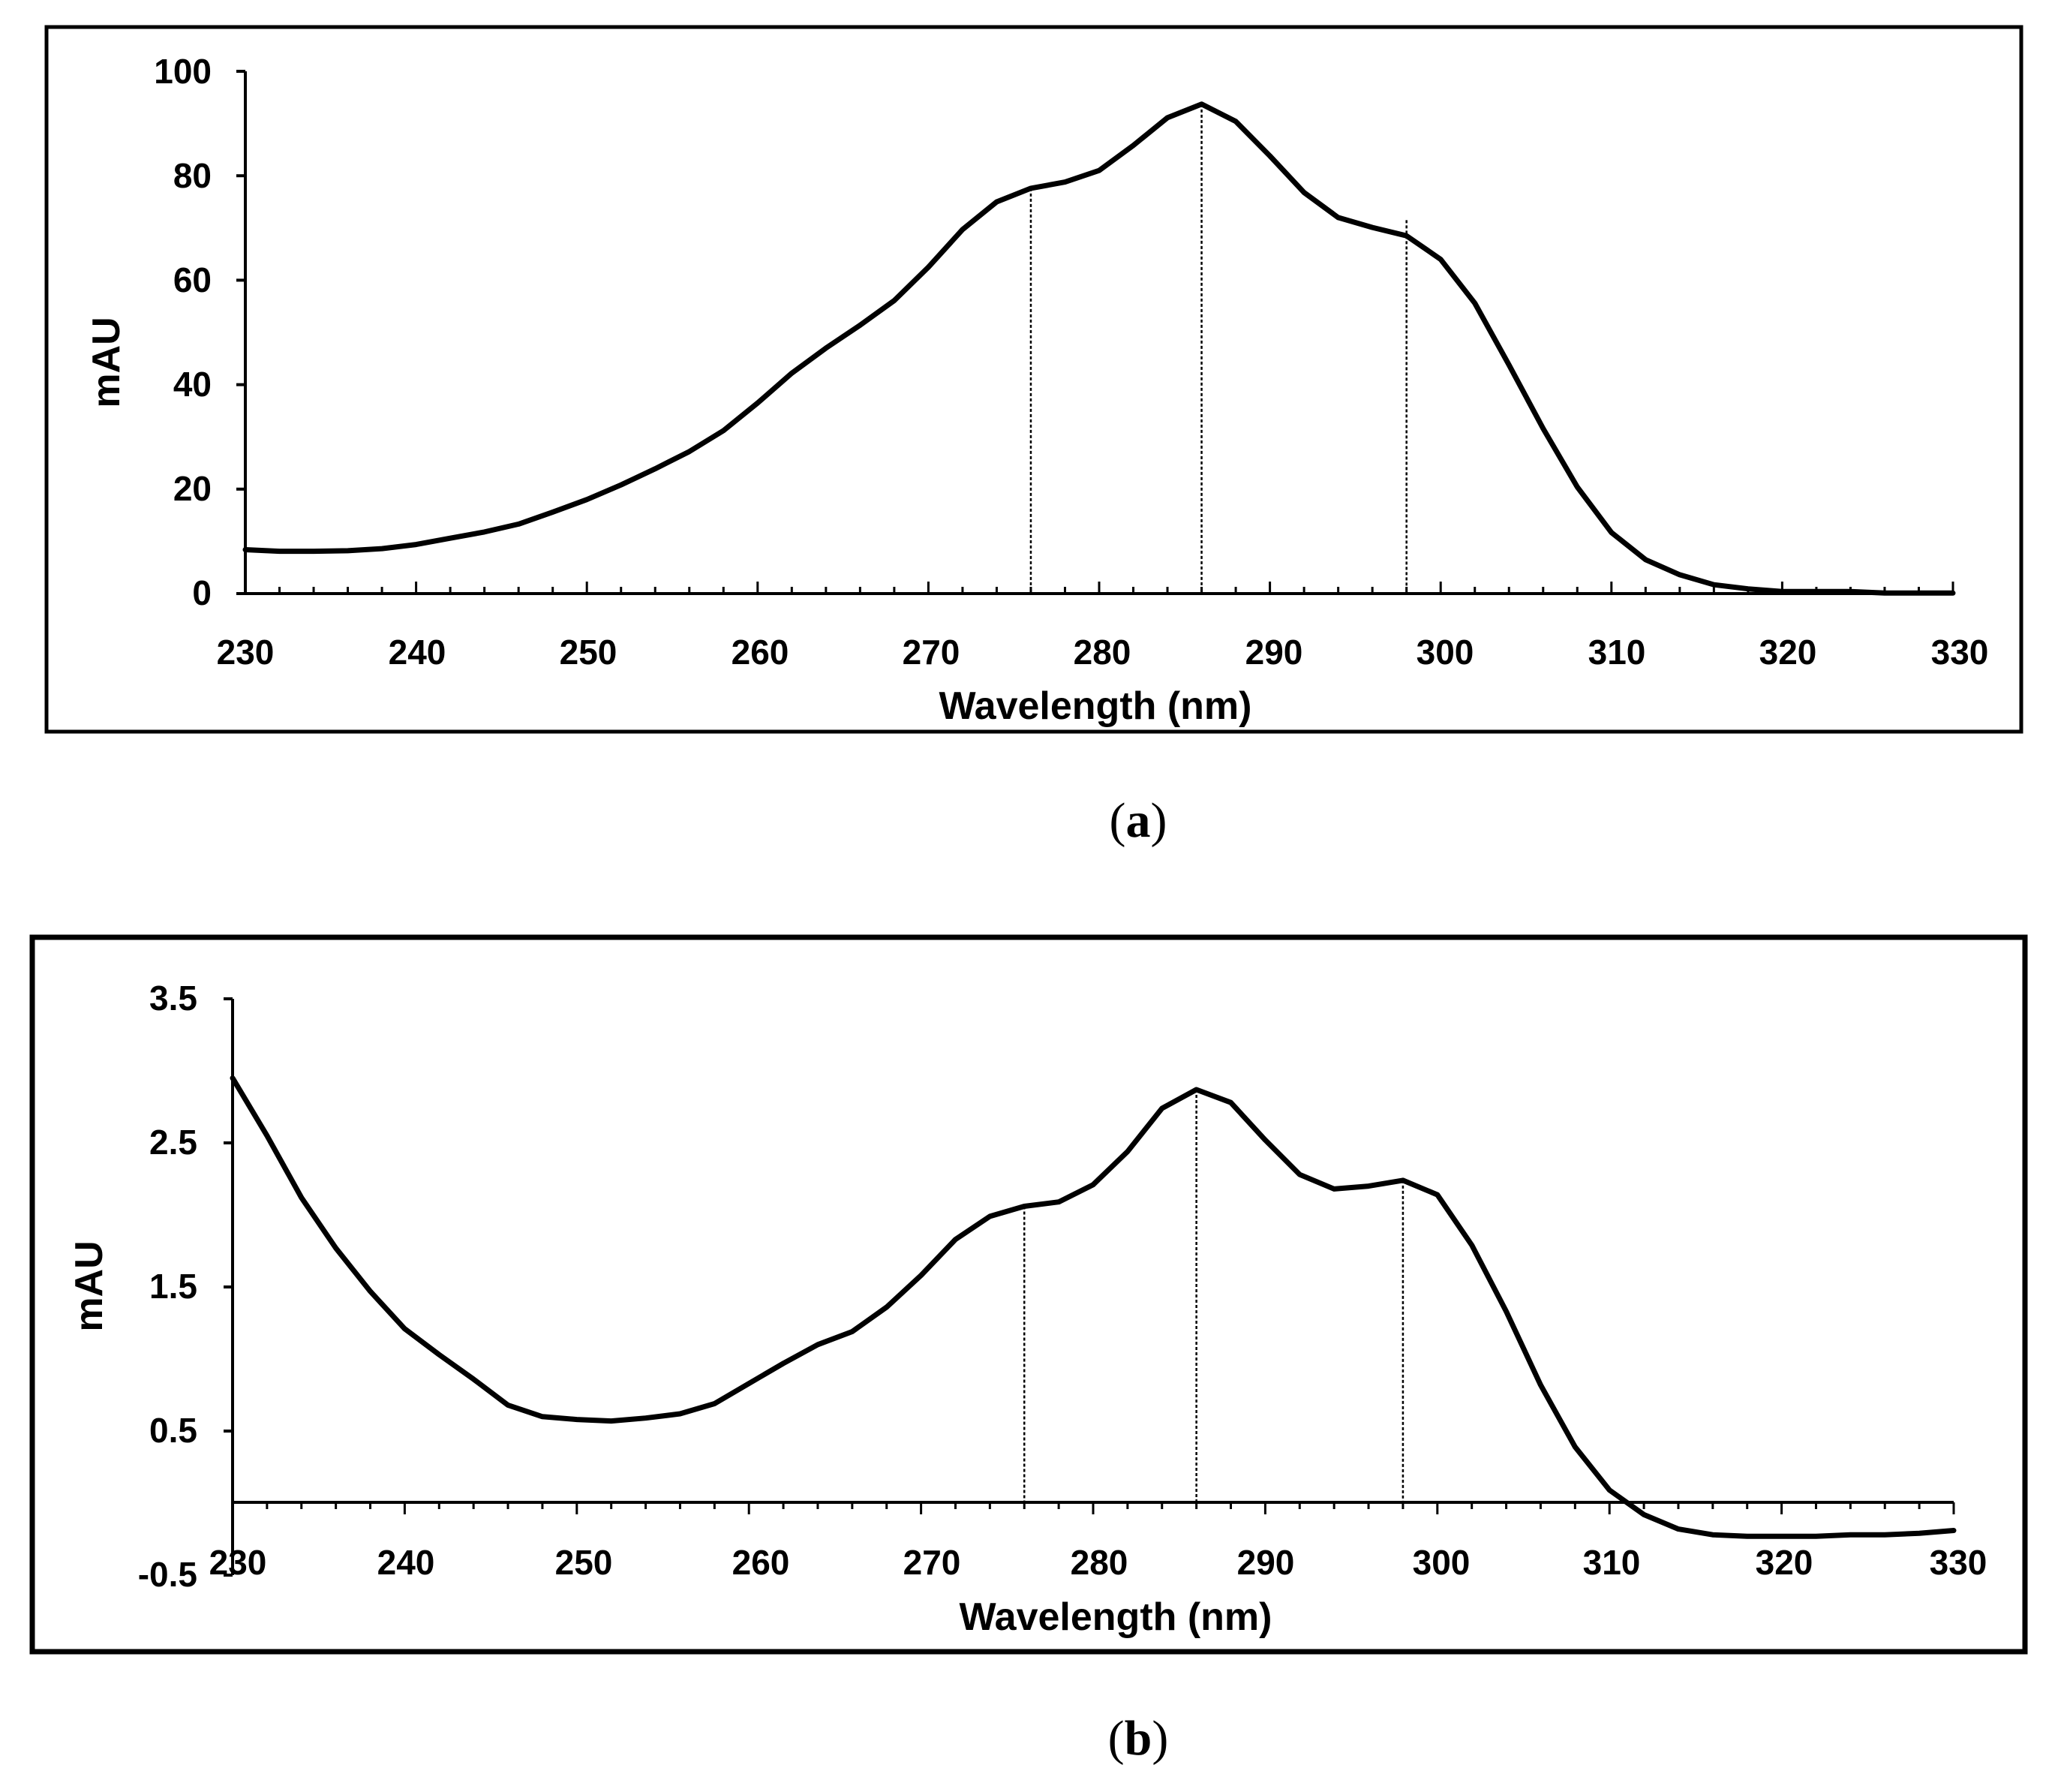  I want to click on marker-lines-a, so click(1219, 349).